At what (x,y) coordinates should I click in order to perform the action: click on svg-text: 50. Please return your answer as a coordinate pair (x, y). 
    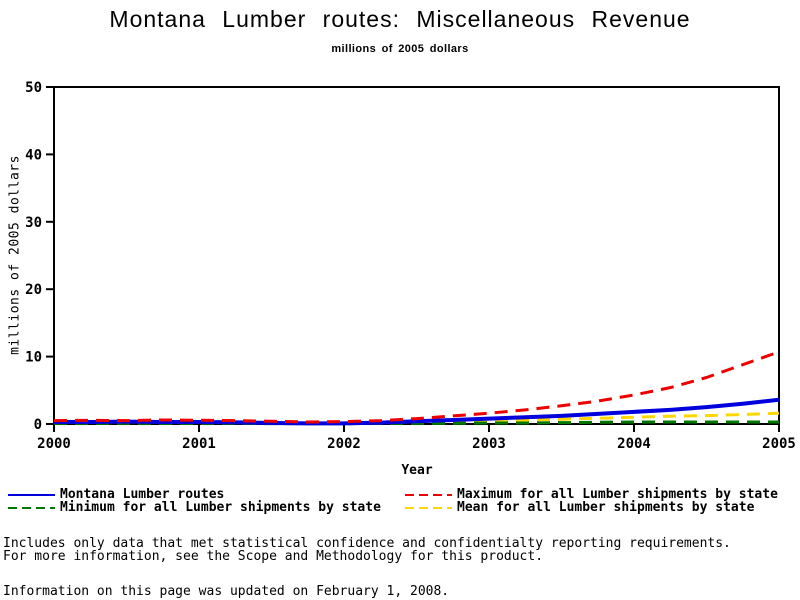
    Looking at the image, I should click on (33, 88).